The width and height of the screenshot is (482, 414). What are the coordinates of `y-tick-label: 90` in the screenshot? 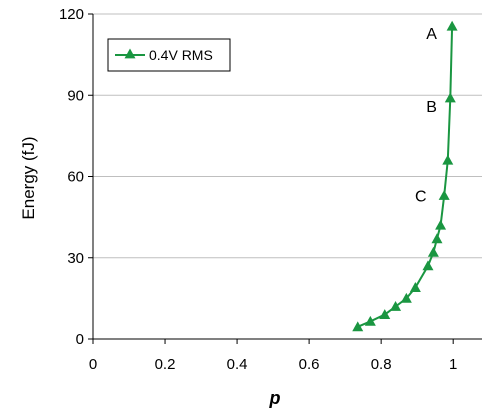 It's located at (75, 95).